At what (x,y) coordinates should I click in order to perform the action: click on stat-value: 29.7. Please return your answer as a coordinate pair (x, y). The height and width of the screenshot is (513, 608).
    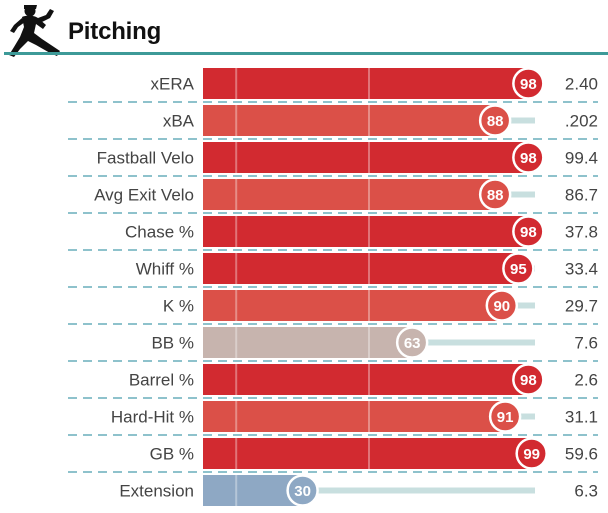
    Looking at the image, I should click on (581, 306).